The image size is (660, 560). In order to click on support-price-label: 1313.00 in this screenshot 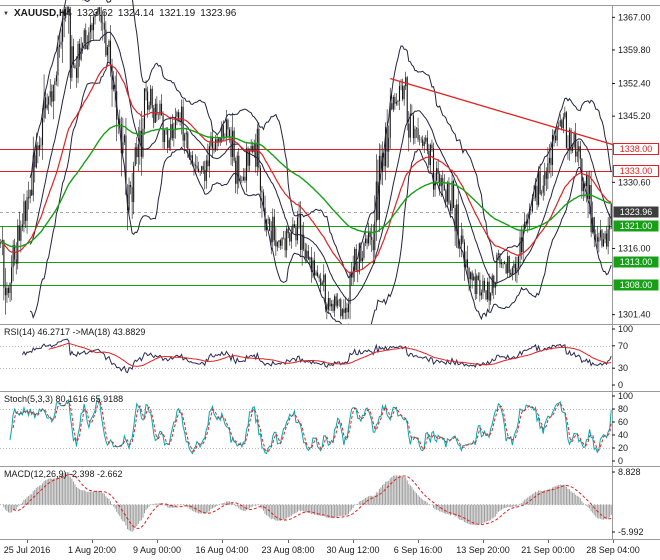, I will do `click(636, 262)`.